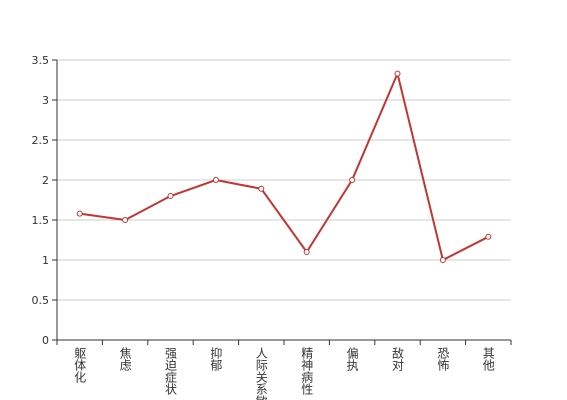  I want to click on y-tick-label: 2, so click(45, 180).